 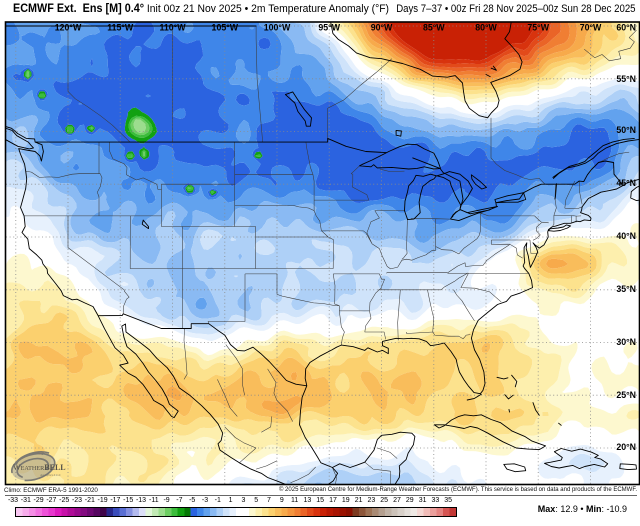 What do you see at coordinates (626, 79) in the screenshot?
I see `svg-text: 55°N` at bounding box center [626, 79].